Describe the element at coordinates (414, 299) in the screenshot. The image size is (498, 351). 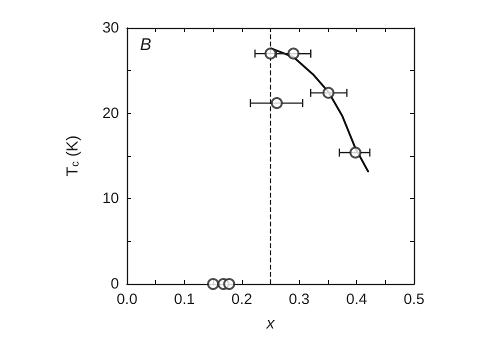
I see `x-tick-label: 0.5` at that location.